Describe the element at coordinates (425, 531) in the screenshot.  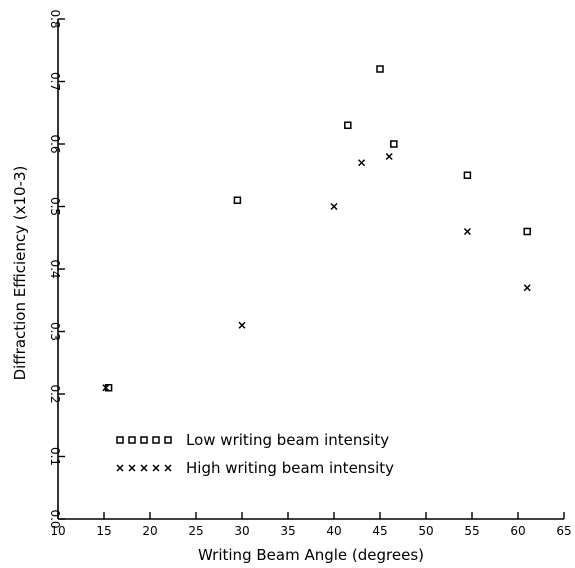
I see `x-tick-label: 50` at that location.